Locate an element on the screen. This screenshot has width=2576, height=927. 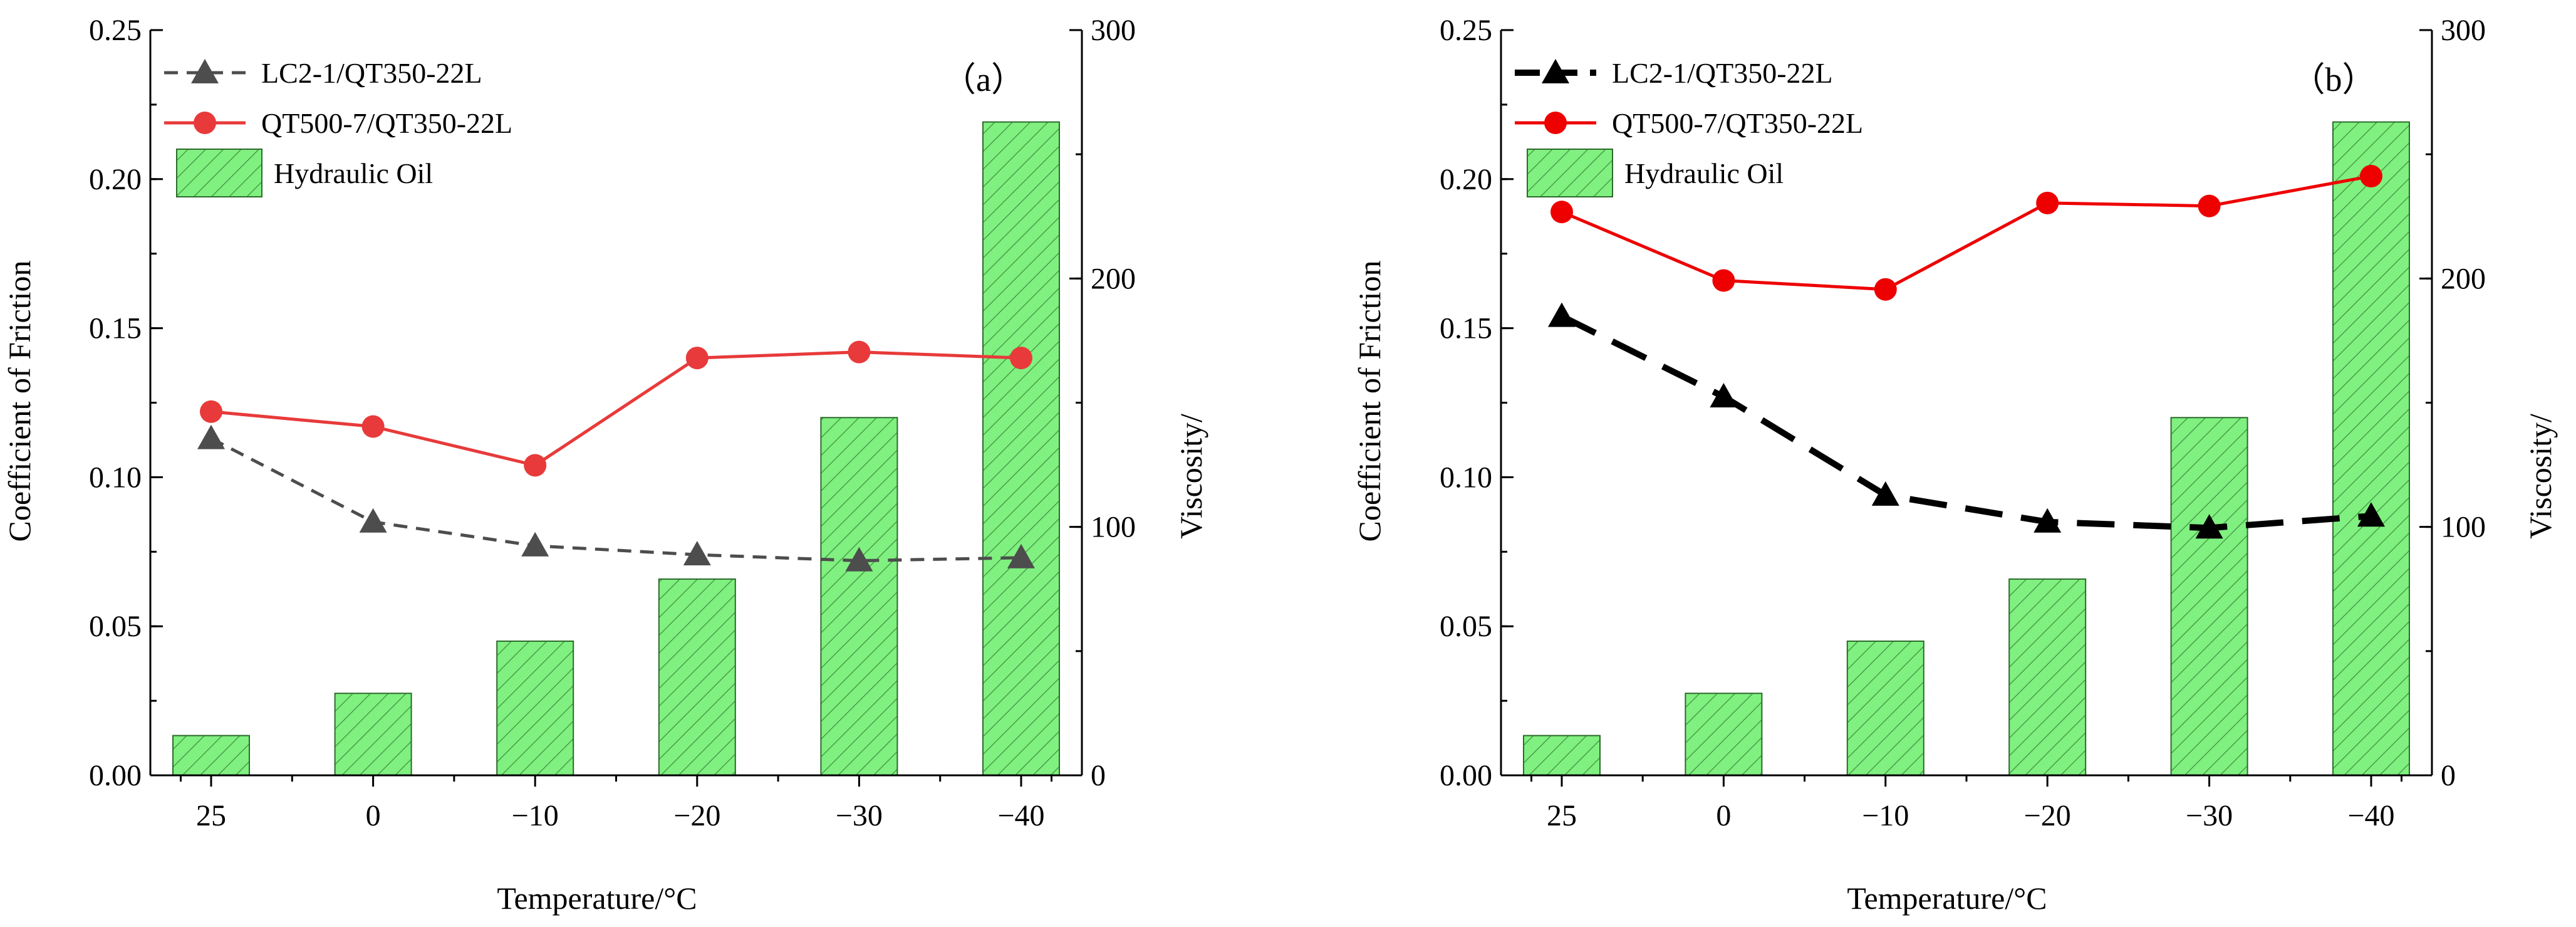
panel-label: （a） is located at coordinates (983, 79).